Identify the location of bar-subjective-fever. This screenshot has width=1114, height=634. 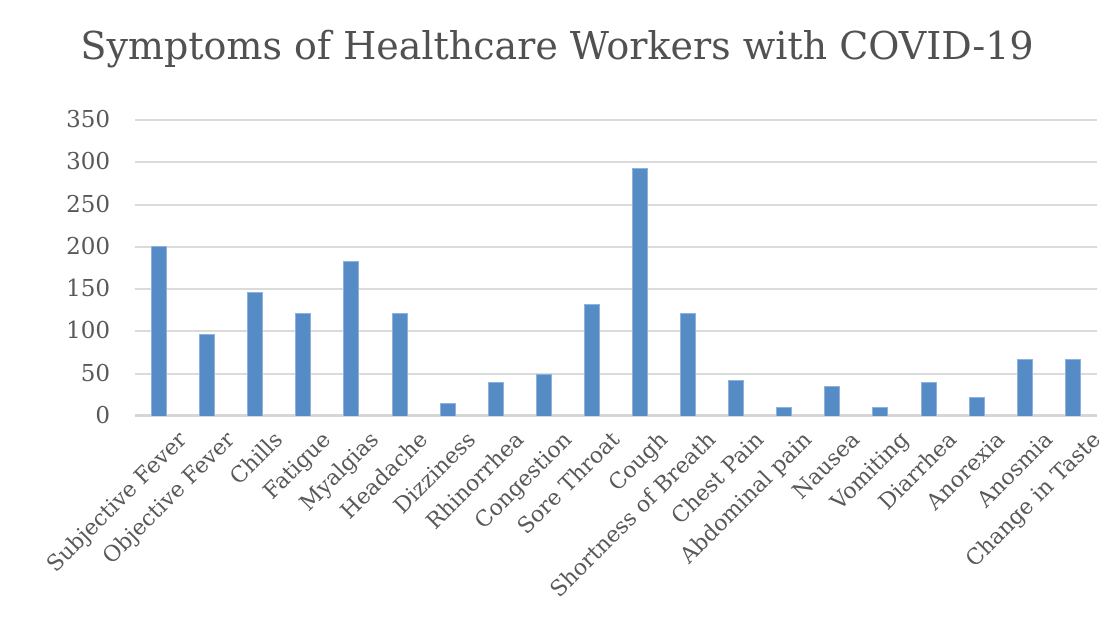
(159, 331).